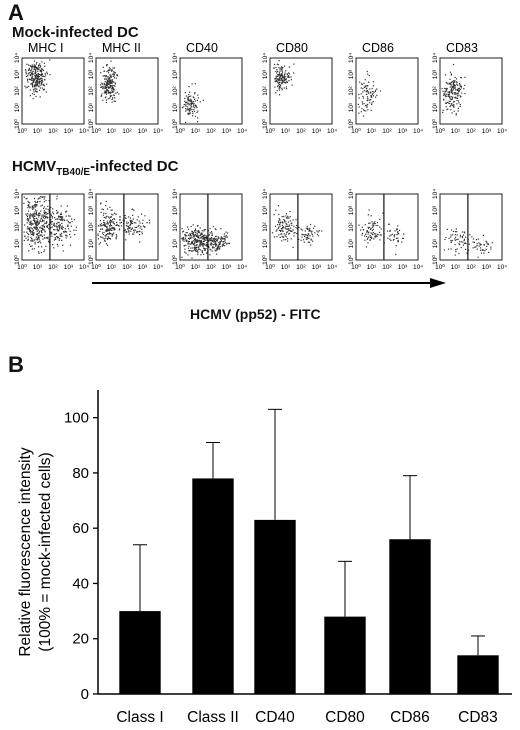 The image size is (520, 730). I want to click on hcmv-plot-4-xtick: 10⁴, so click(418, 267).